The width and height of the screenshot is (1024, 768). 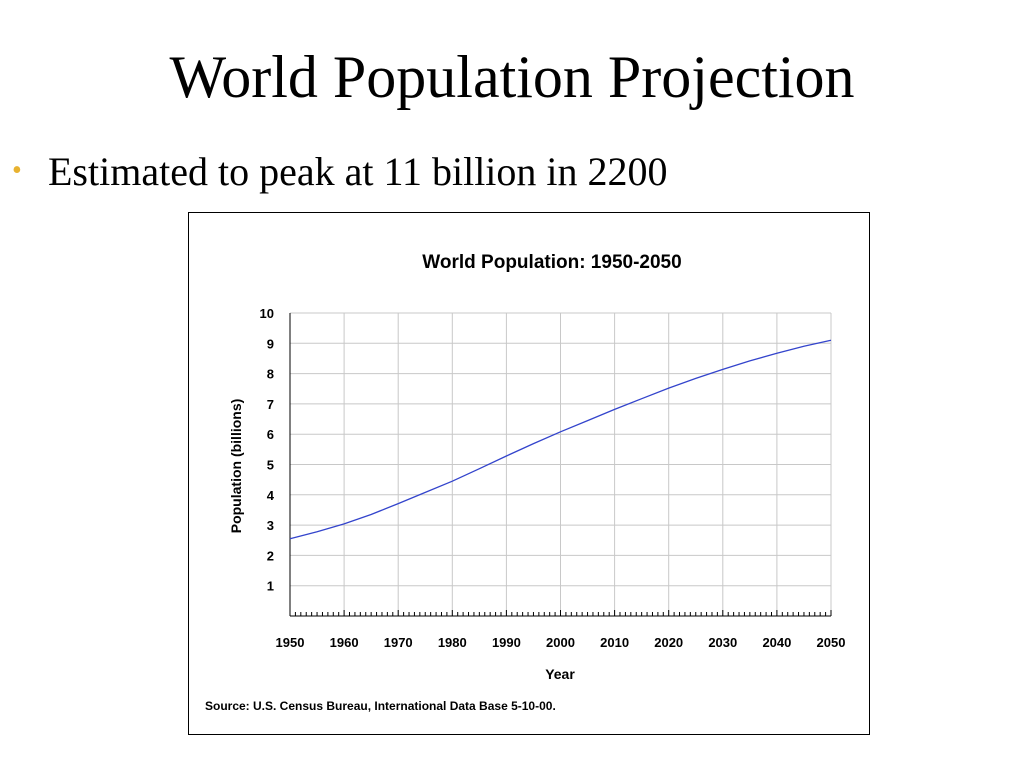 What do you see at coordinates (560, 674) in the screenshot?
I see `x-axis-label: Year` at bounding box center [560, 674].